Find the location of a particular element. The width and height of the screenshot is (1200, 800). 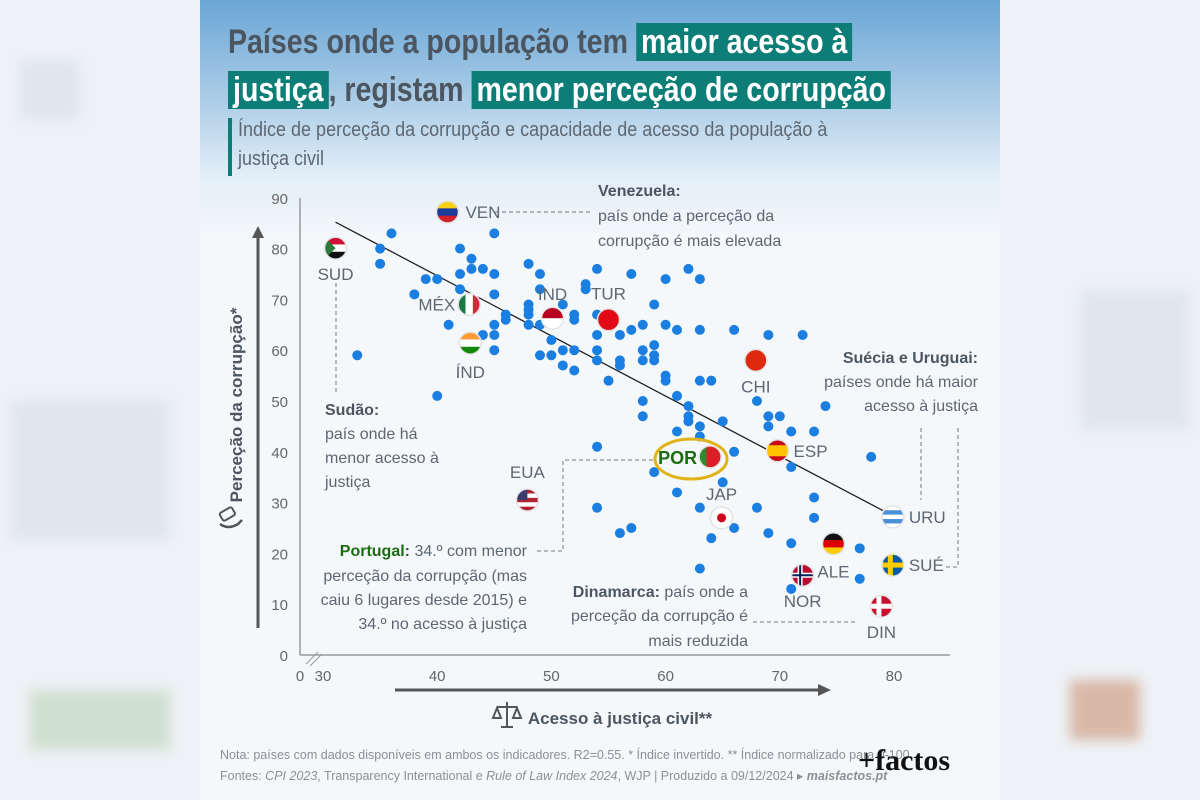

annotation-line: 34.º com menor is located at coordinates (470, 551).